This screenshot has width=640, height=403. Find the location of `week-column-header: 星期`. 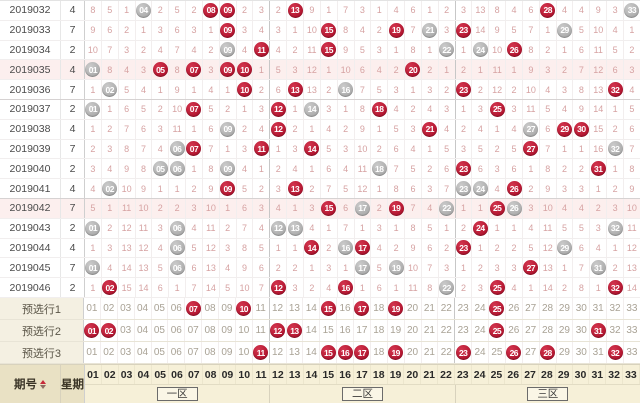

week-column-header: 星期 is located at coordinates (73, 384).